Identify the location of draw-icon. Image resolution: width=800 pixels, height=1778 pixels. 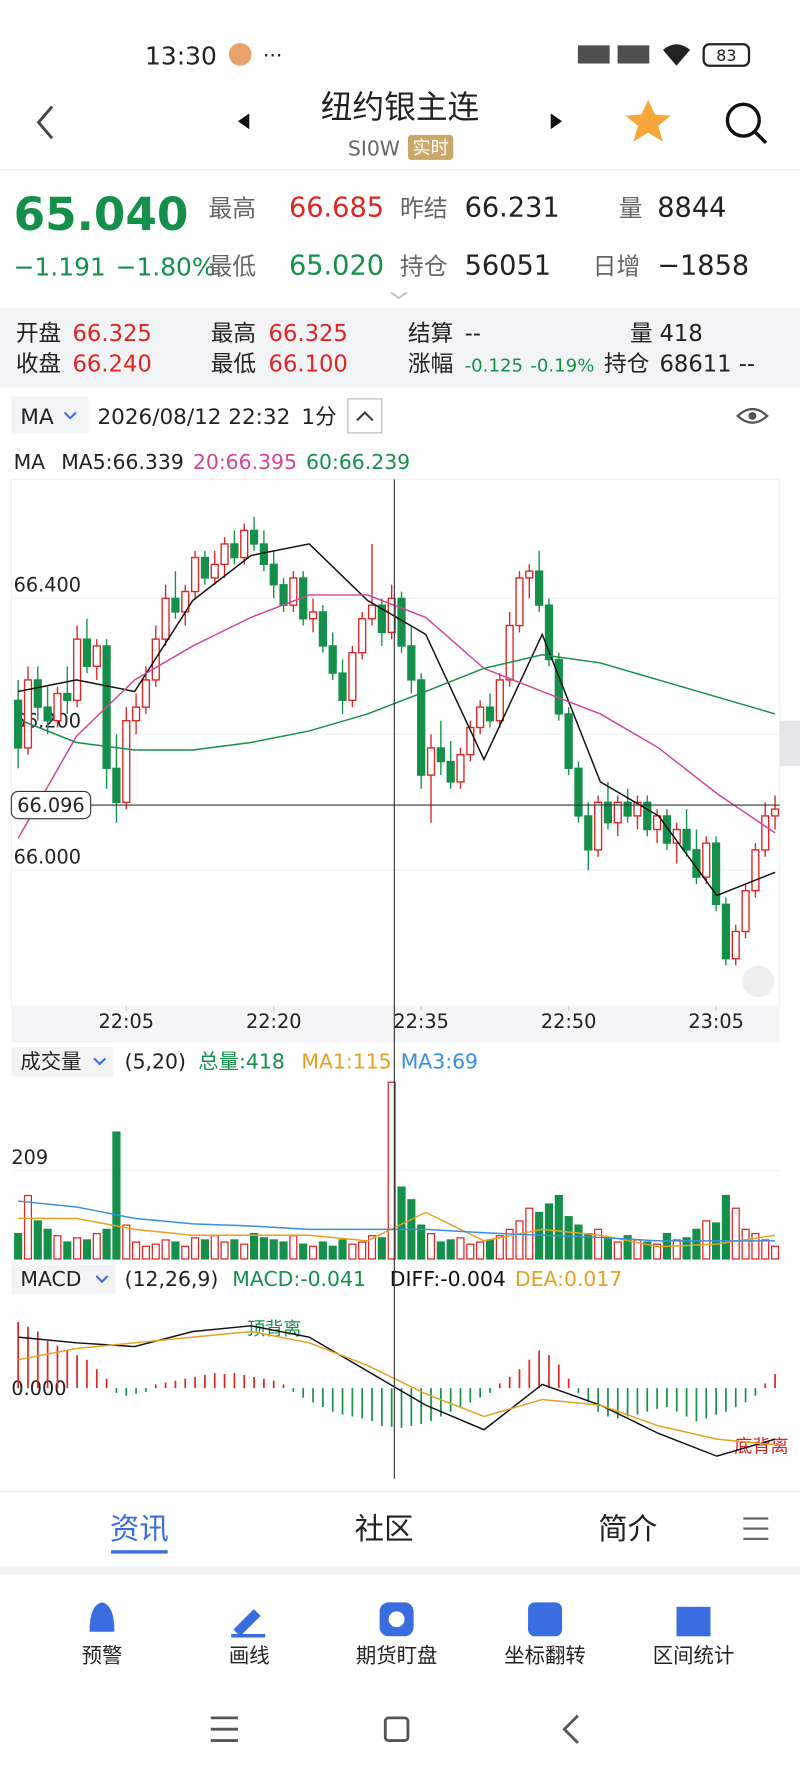
(248, 1623).